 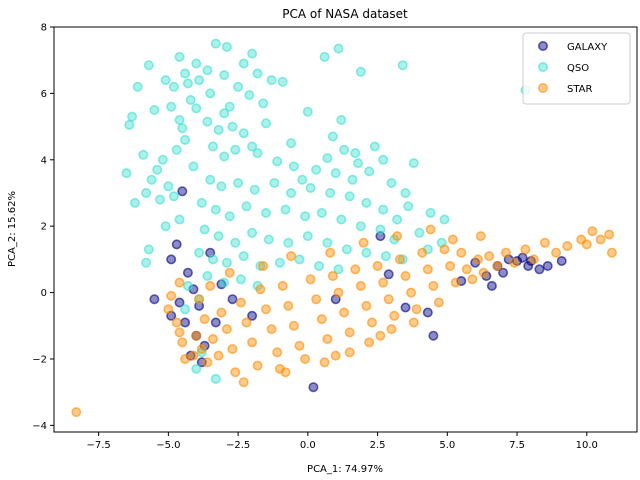 I want to click on legend-label: STAR, so click(x=580, y=89).